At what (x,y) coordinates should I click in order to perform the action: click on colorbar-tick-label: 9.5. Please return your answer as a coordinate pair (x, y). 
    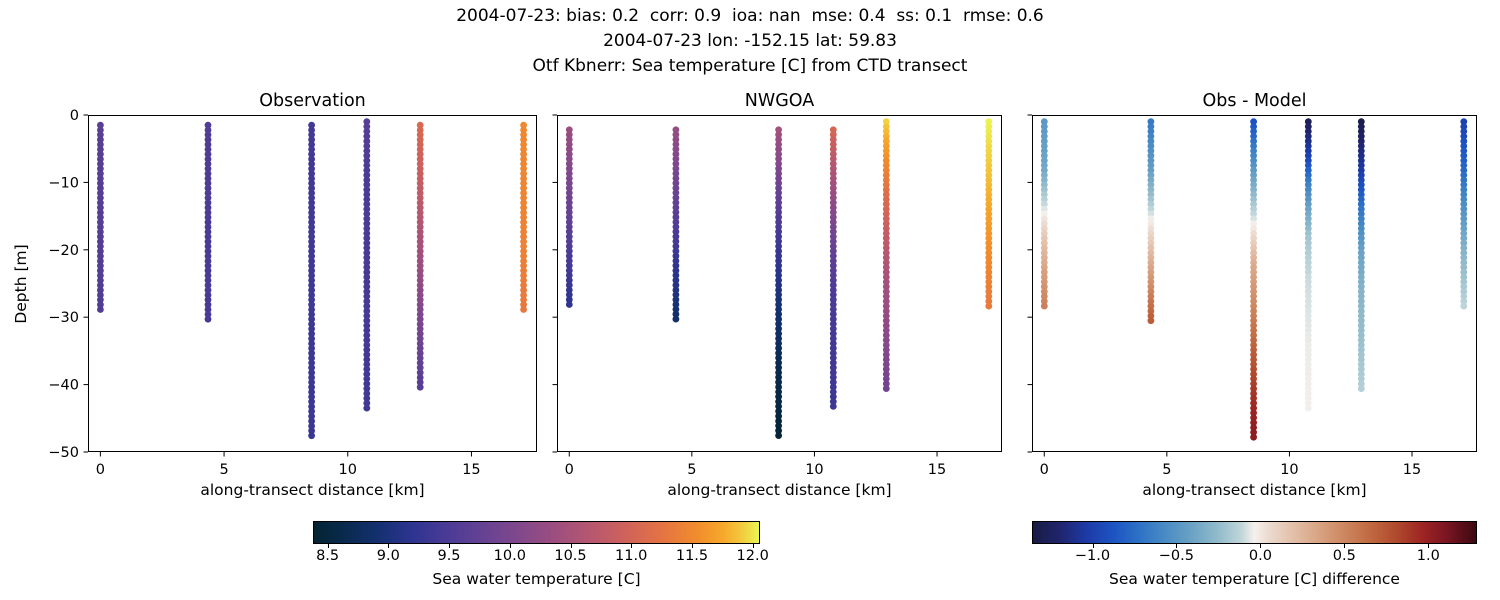
    Looking at the image, I should click on (449, 556).